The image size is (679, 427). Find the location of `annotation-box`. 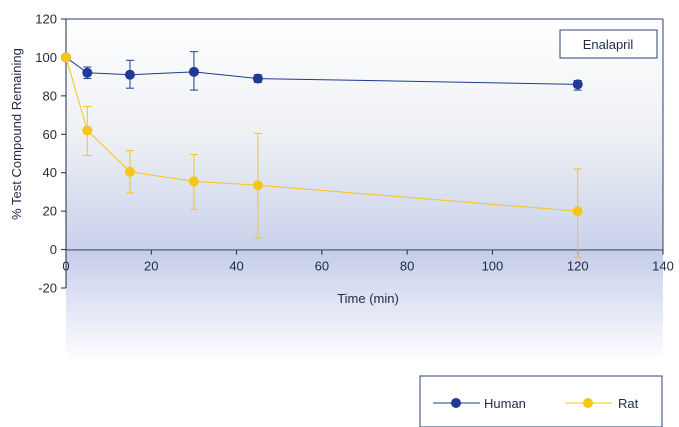

annotation-box is located at coordinates (608, 44).